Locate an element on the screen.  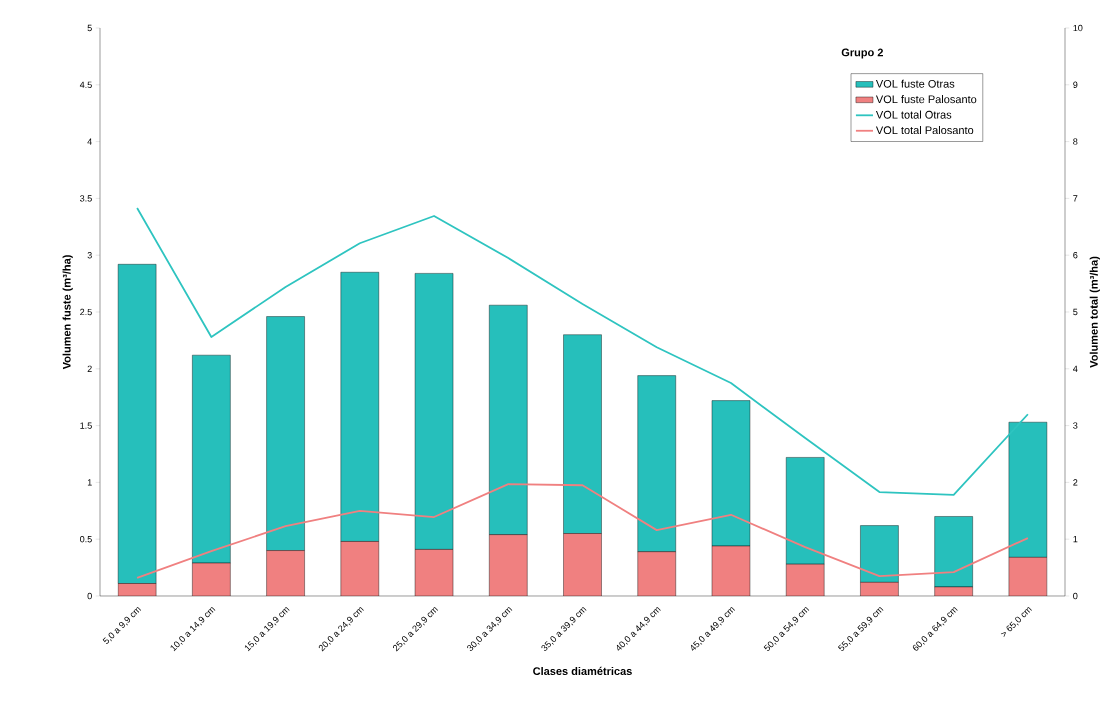
x-tick-label: 15,0 a 19,9 cm is located at coordinates (267, 629).